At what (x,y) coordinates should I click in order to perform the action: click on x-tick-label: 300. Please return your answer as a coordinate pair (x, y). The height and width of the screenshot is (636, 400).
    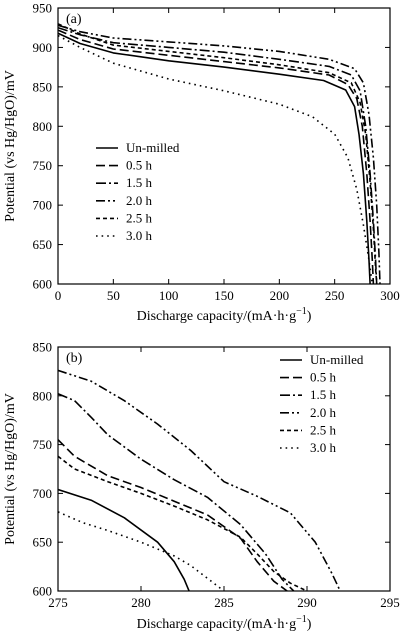
    Looking at the image, I should click on (390, 295).